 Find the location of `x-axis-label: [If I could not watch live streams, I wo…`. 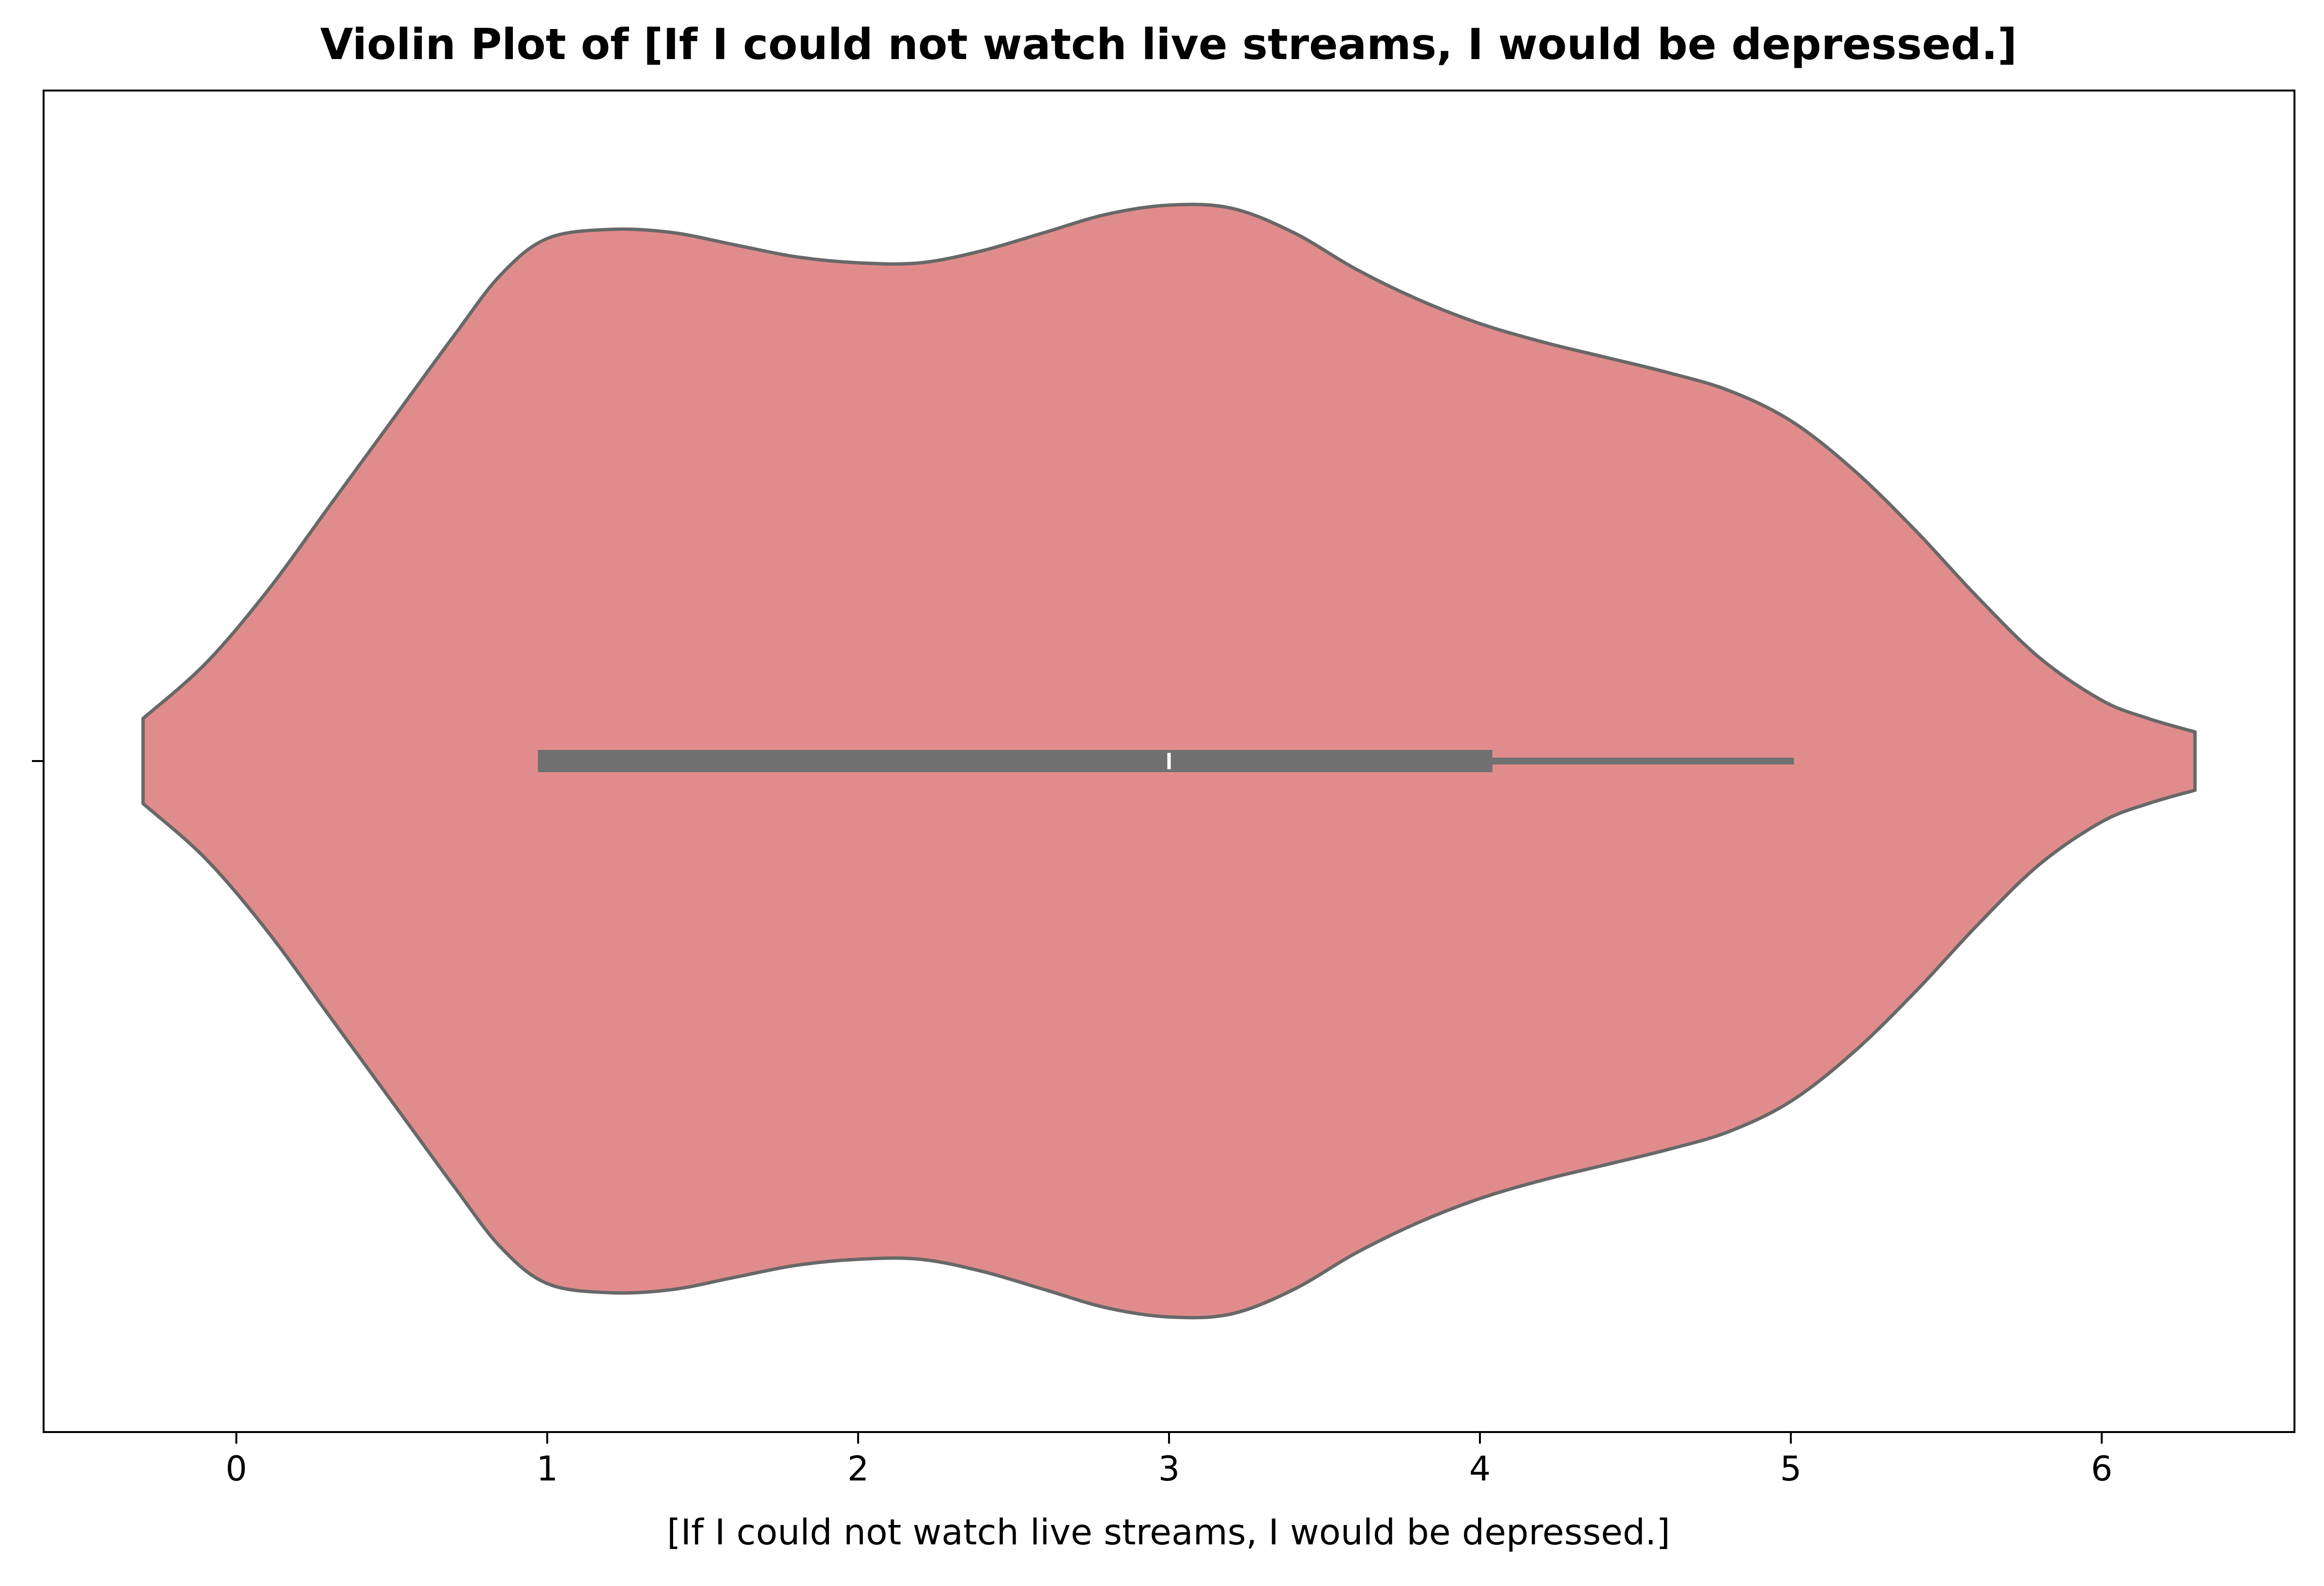

x-axis-label: [If I could not watch live streams, I wo… is located at coordinates (1168, 1532).